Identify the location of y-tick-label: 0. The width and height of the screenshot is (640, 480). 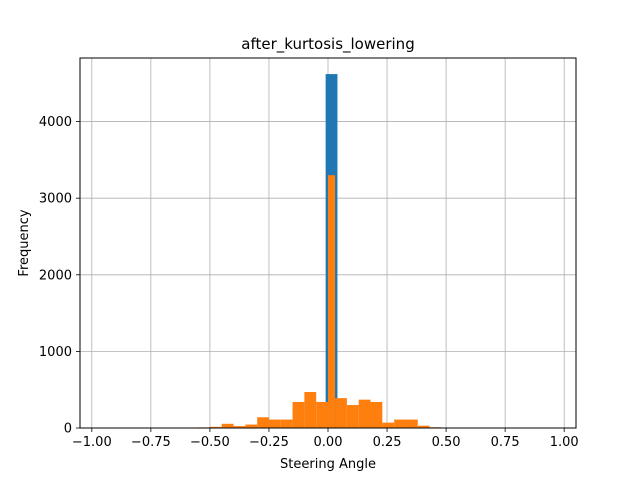
(68, 429).